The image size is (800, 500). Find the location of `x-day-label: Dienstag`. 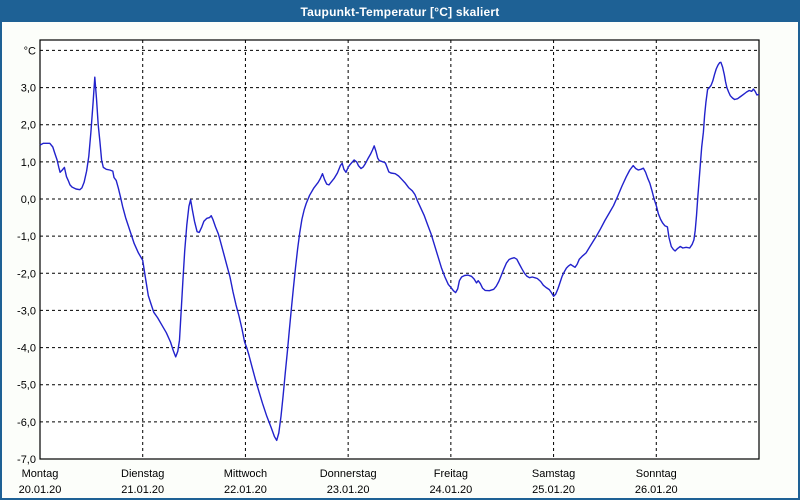

x-day-label: Dienstag is located at coordinates (142, 474).